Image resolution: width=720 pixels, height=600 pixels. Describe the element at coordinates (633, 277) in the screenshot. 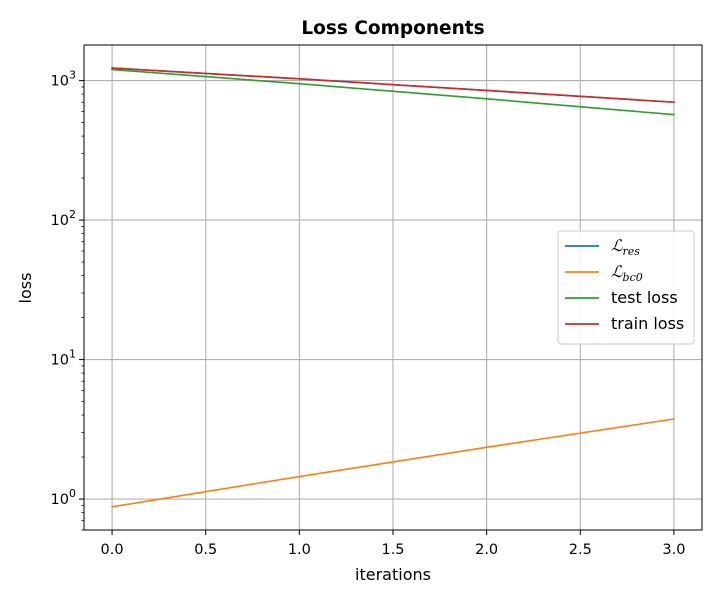

I see `legend-label-subscript: bc0` at that location.